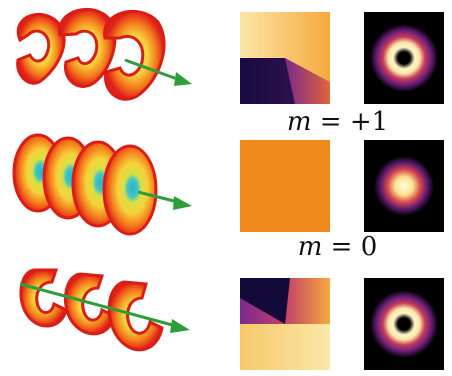 The height and width of the screenshot is (376, 452). What do you see at coordinates (369, 122) in the screenshot?
I see `label-val: +1` at bounding box center [369, 122].